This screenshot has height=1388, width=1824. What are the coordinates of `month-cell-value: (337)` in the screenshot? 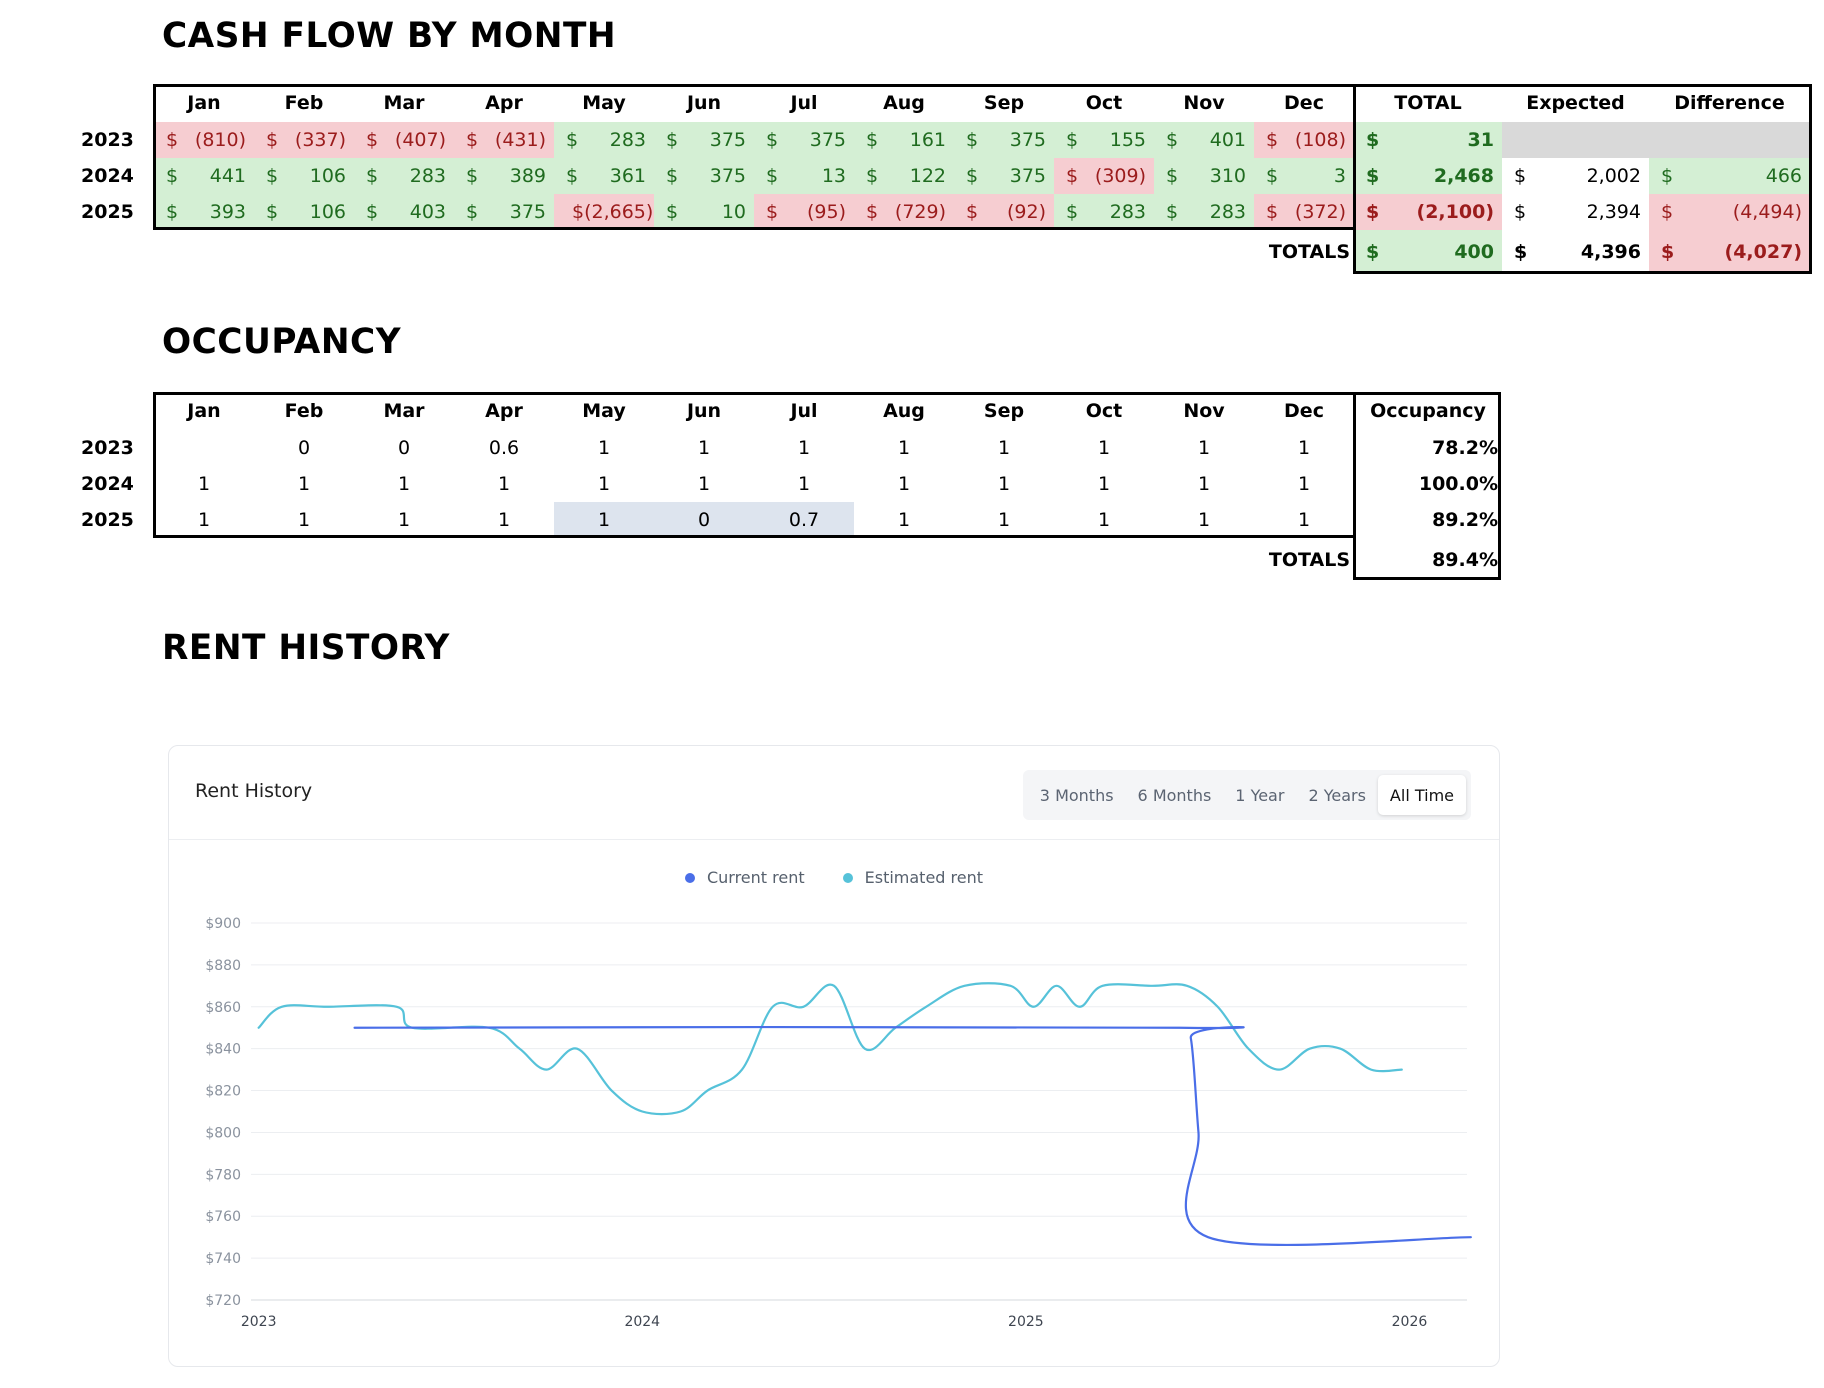 It's located at (320, 140).